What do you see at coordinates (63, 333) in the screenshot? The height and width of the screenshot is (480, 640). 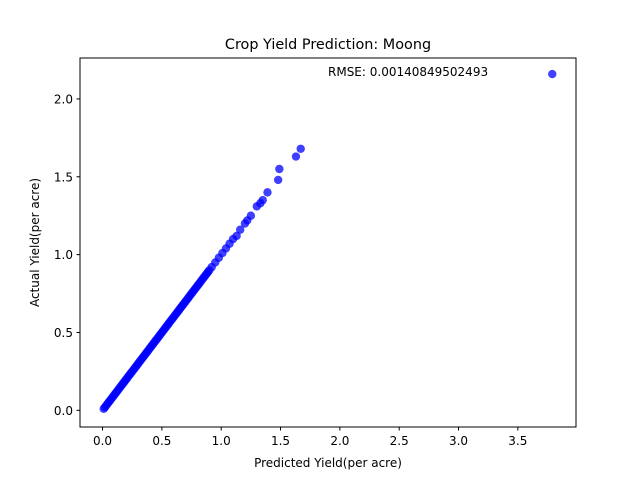 I see `y-tick-label: 0.5` at bounding box center [63, 333].